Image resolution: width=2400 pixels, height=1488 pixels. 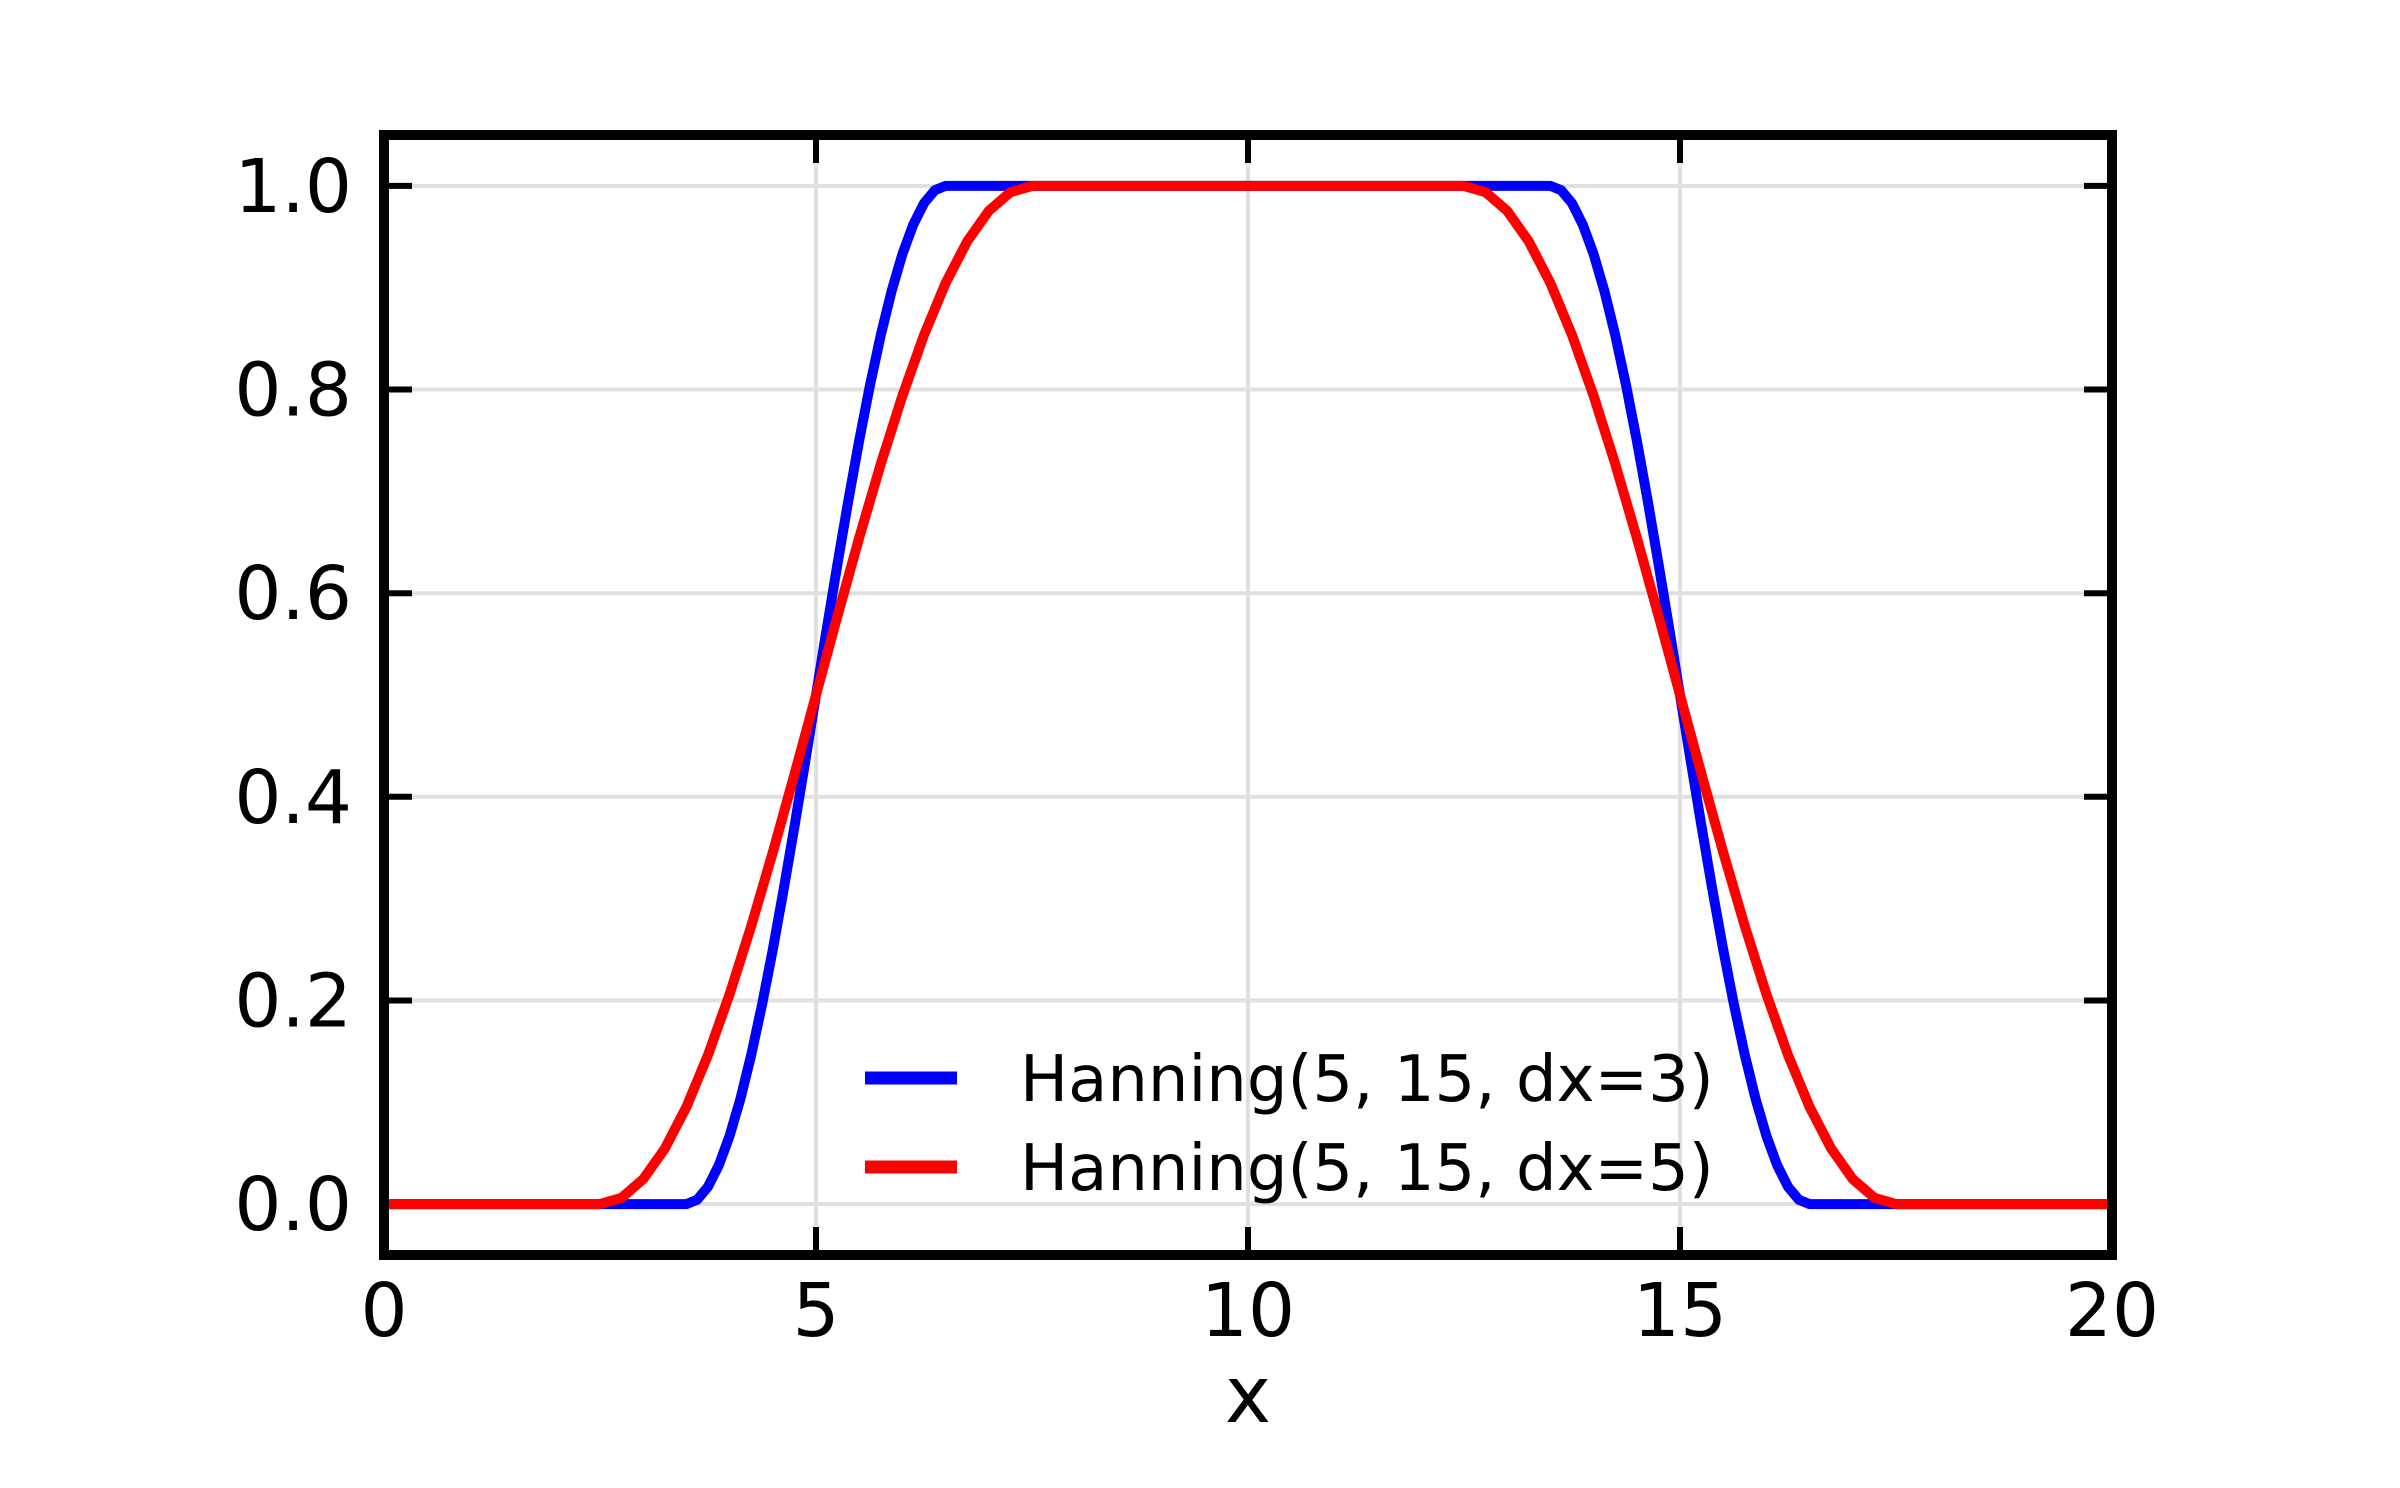 I want to click on legend-label: Hanning(5, 15, dx=5), so click(x=1367, y=1169).